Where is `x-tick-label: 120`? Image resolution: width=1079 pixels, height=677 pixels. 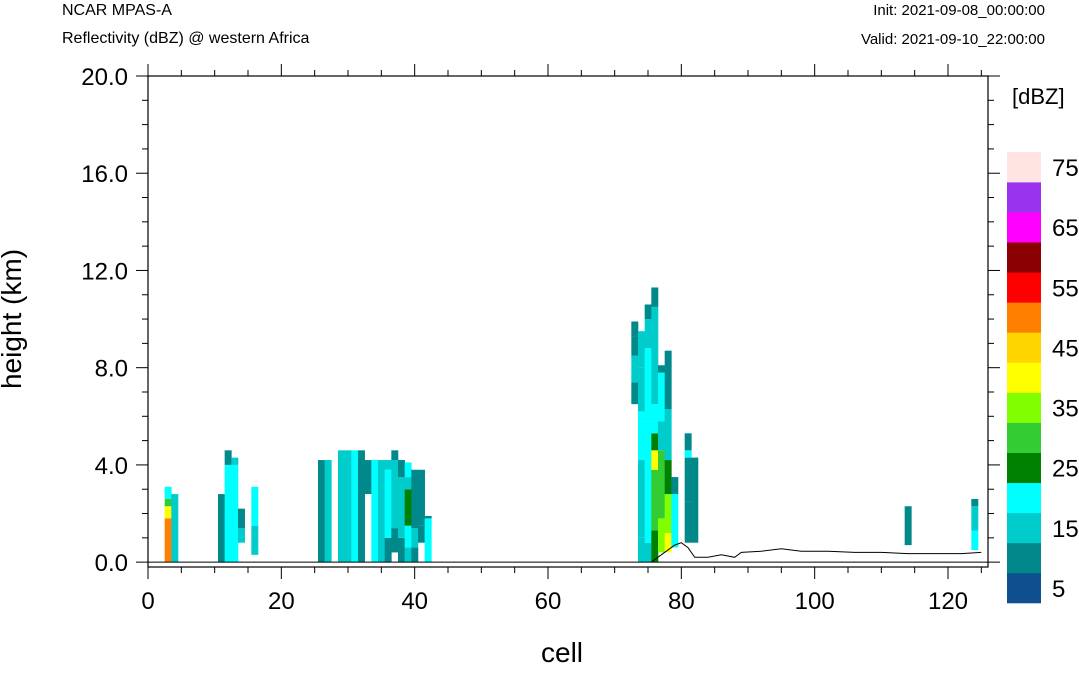
x-tick-label: 120 is located at coordinates (948, 601).